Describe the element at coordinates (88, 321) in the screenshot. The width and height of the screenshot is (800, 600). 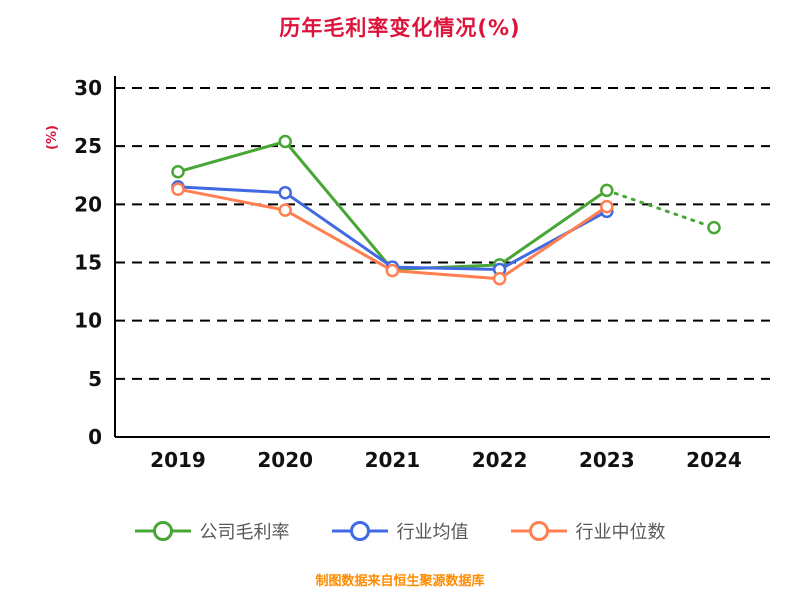
I see `y-tick-label: 10` at that location.